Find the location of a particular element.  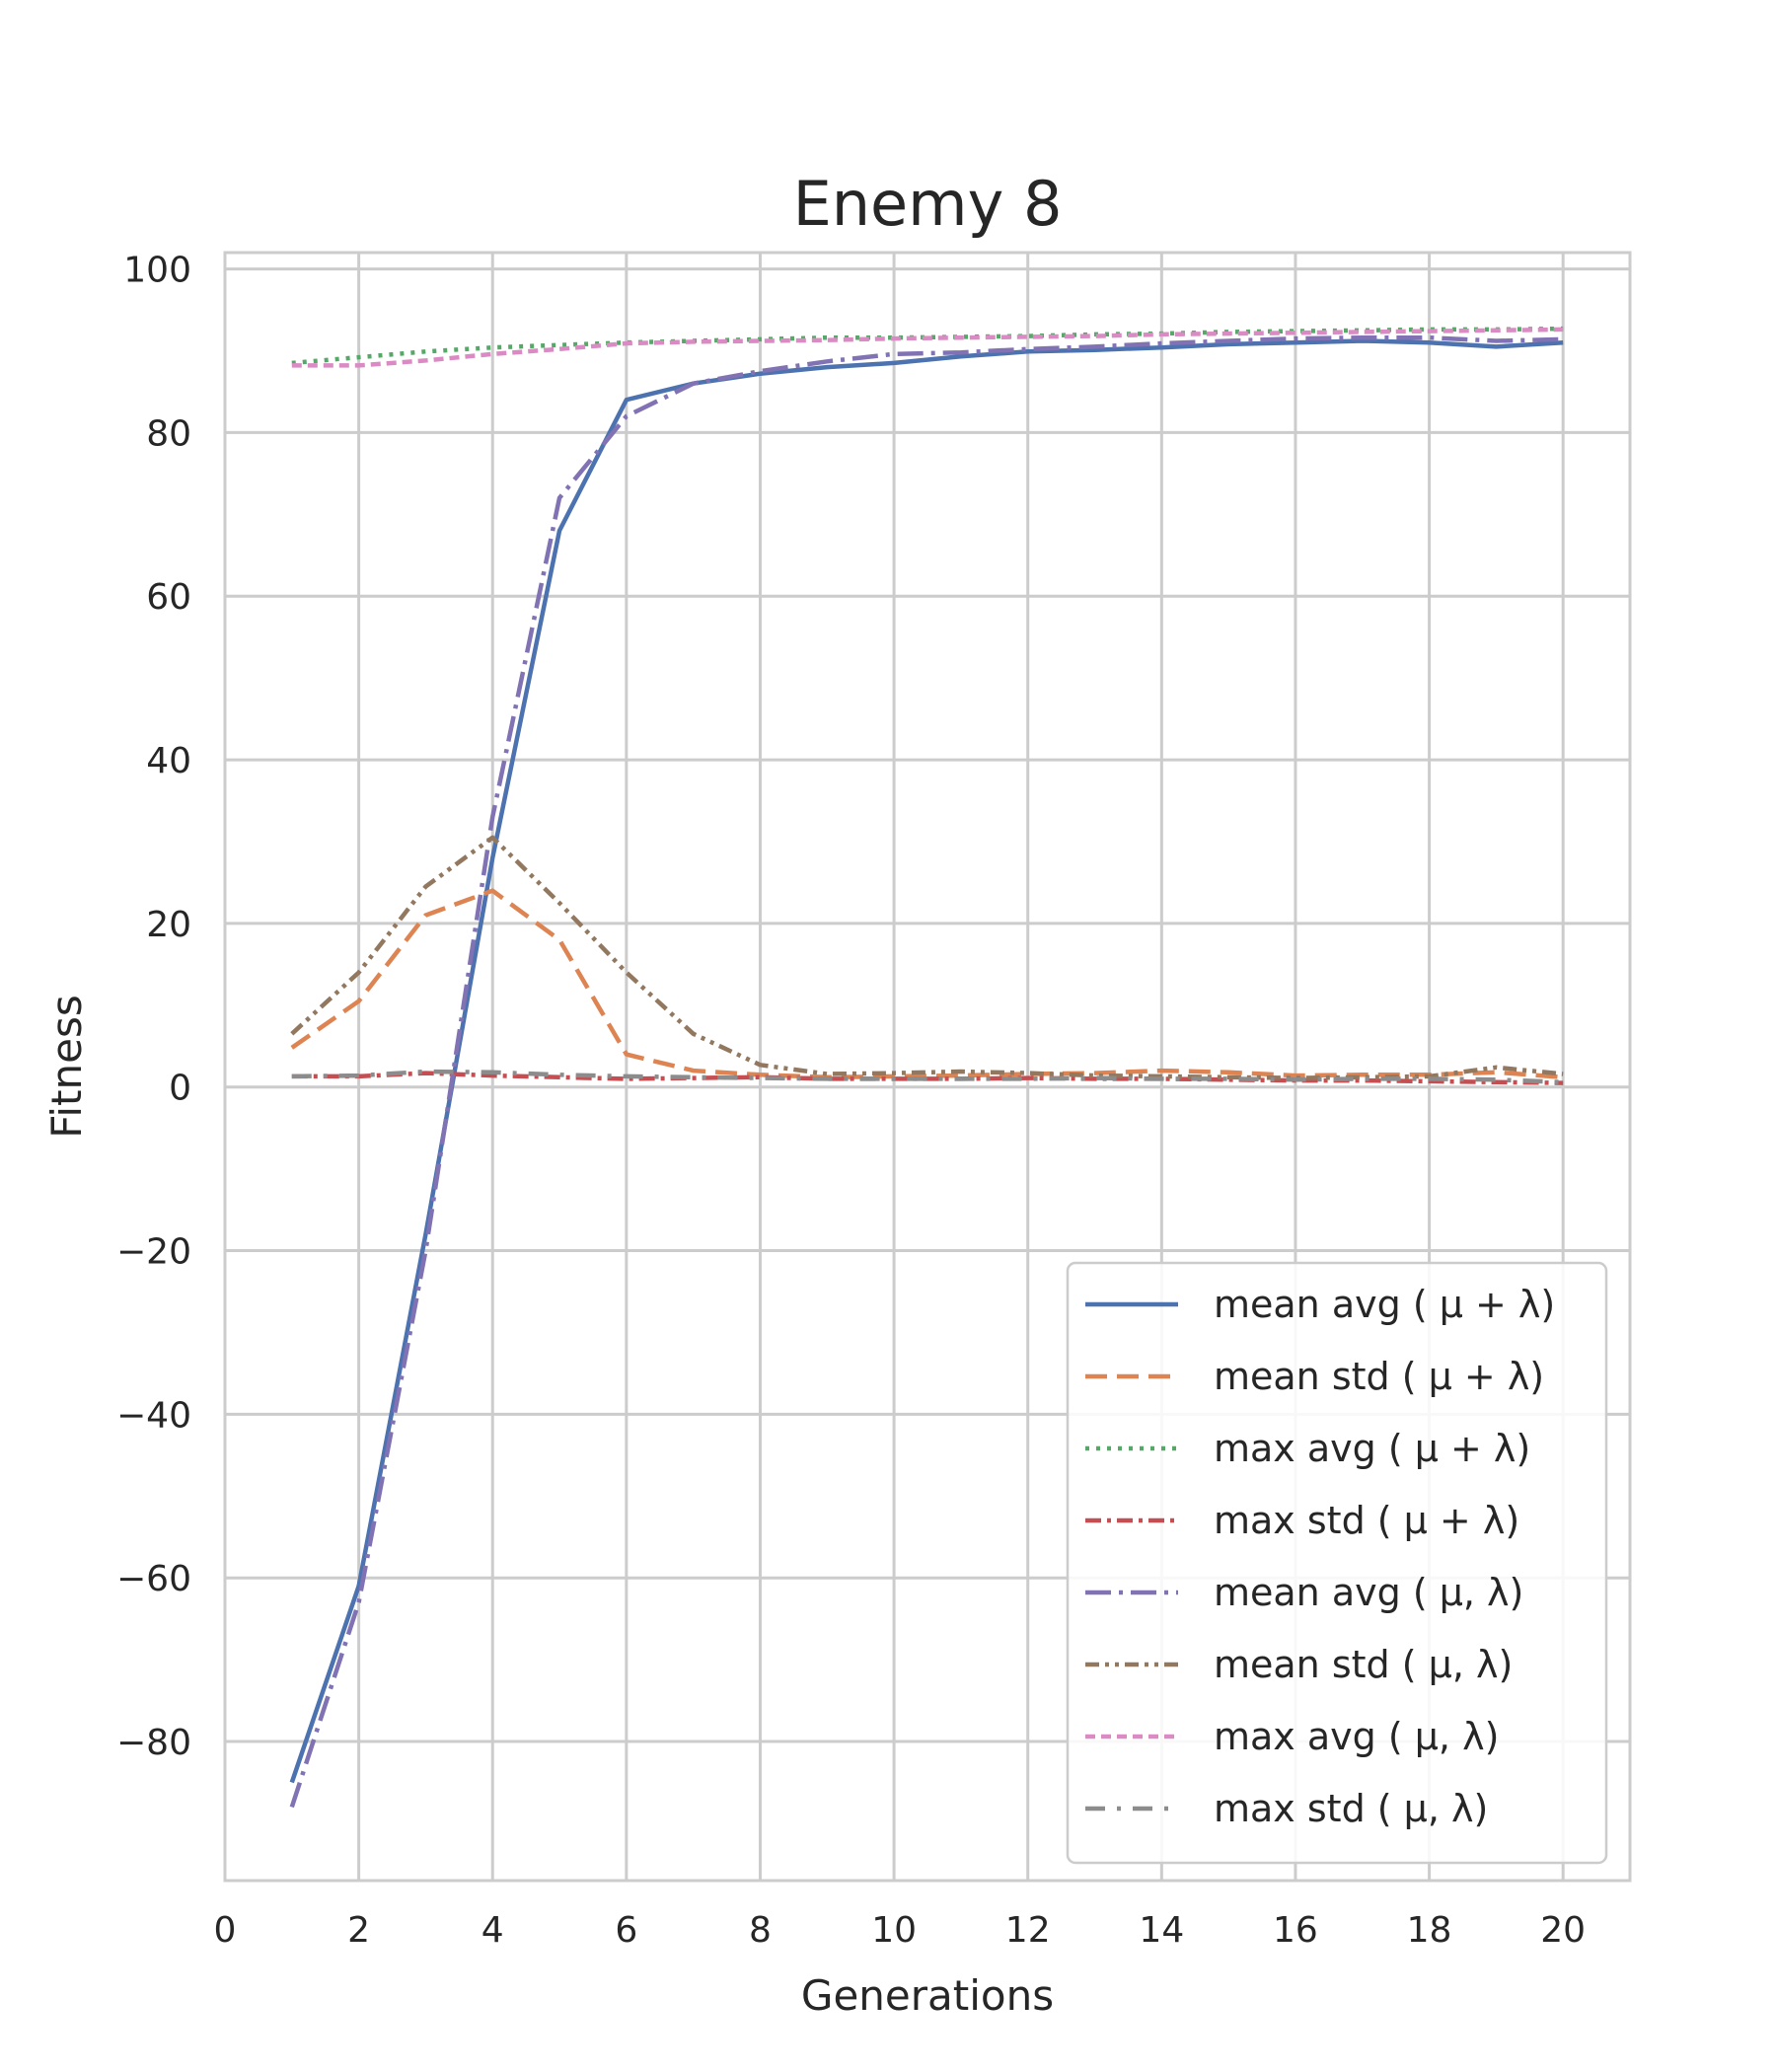

y-tick-label: 0 is located at coordinates (180, 1089).